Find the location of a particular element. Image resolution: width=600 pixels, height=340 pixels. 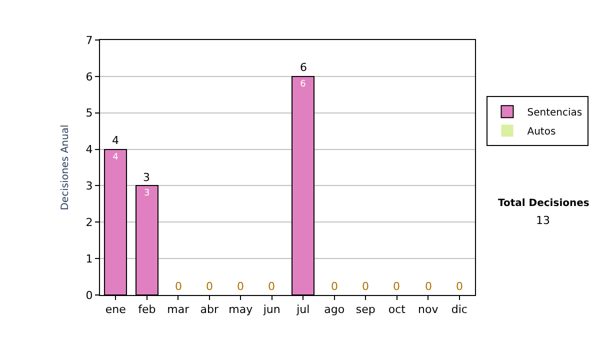

x-tick-label: dic is located at coordinates (459, 309).